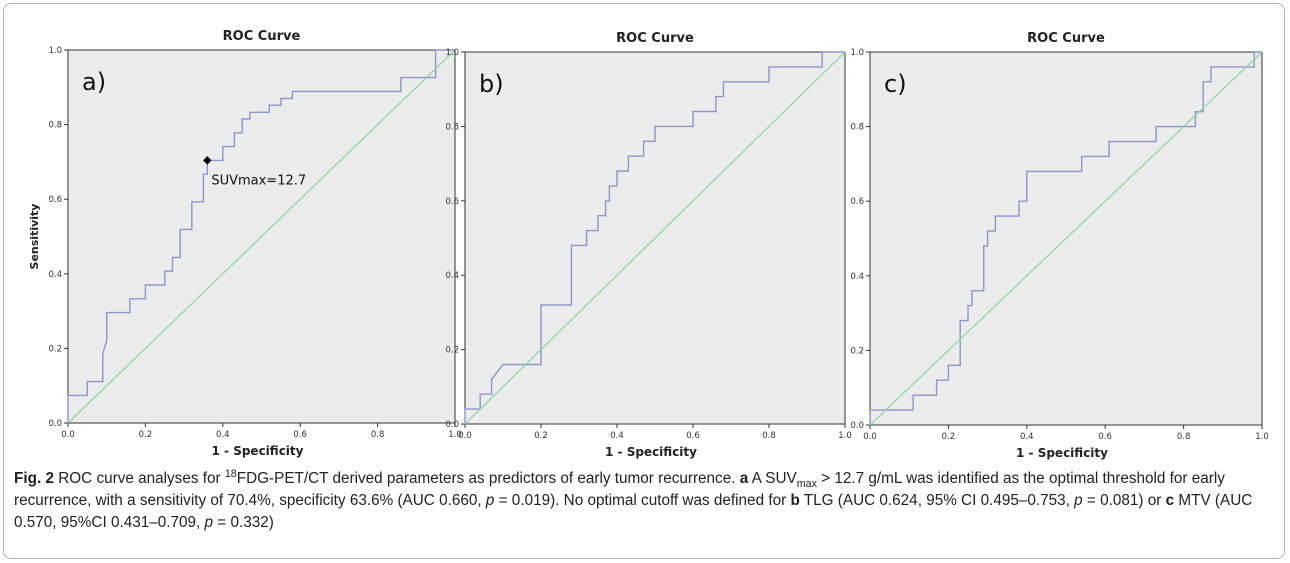 The height and width of the screenshot is (563, 1290). I want to click on y-tick-label-a-2: 0.4, so click(55, 275).